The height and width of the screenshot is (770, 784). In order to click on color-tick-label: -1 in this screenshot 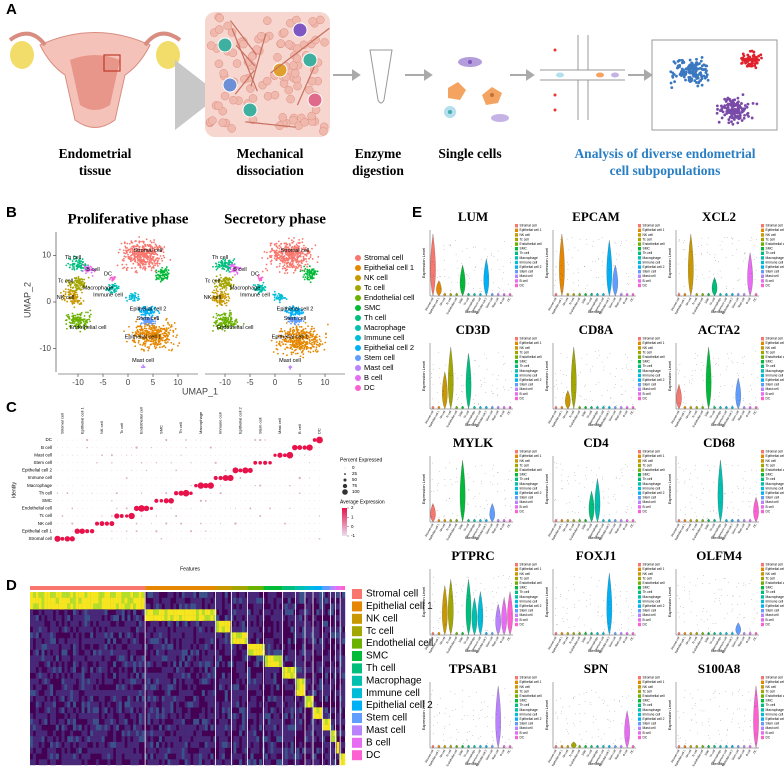, I will do `click(353, 535)`.